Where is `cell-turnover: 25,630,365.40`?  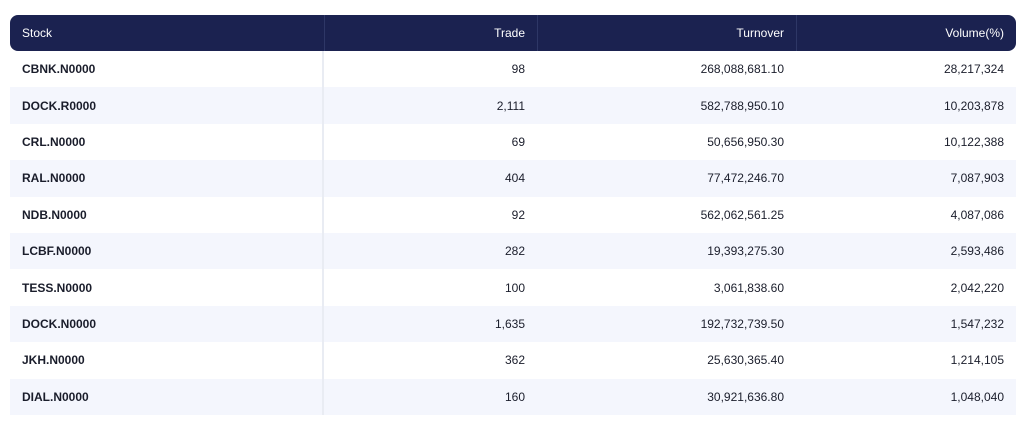
cell-turnover: 25,630,365.40 is located at coordinates (745, 360).